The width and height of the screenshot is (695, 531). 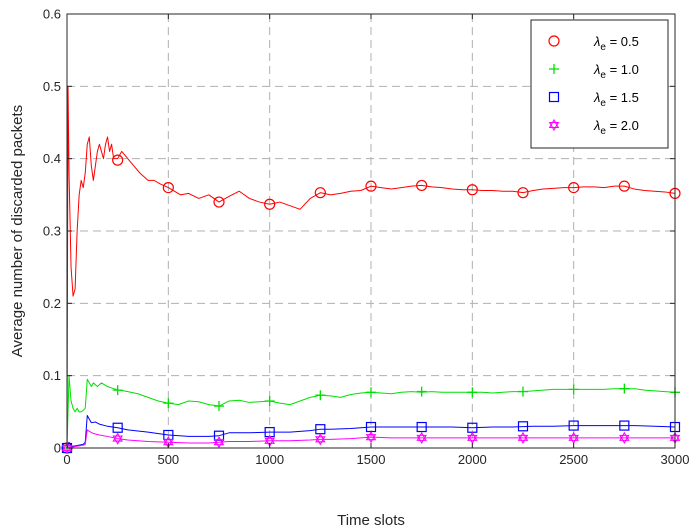 I want to click on series-2.0, so click(x=371, y=442).